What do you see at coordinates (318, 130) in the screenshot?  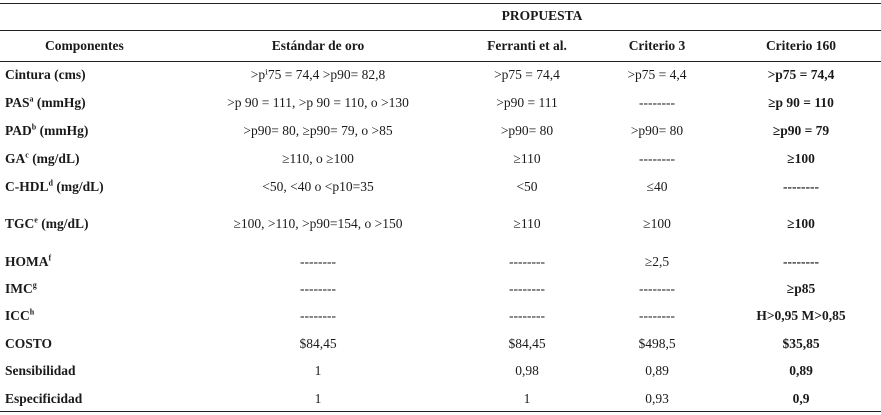 I see `cell-gold: >p90= 80, ≥p90= 79, o >85` at bounding box center [318, 130].